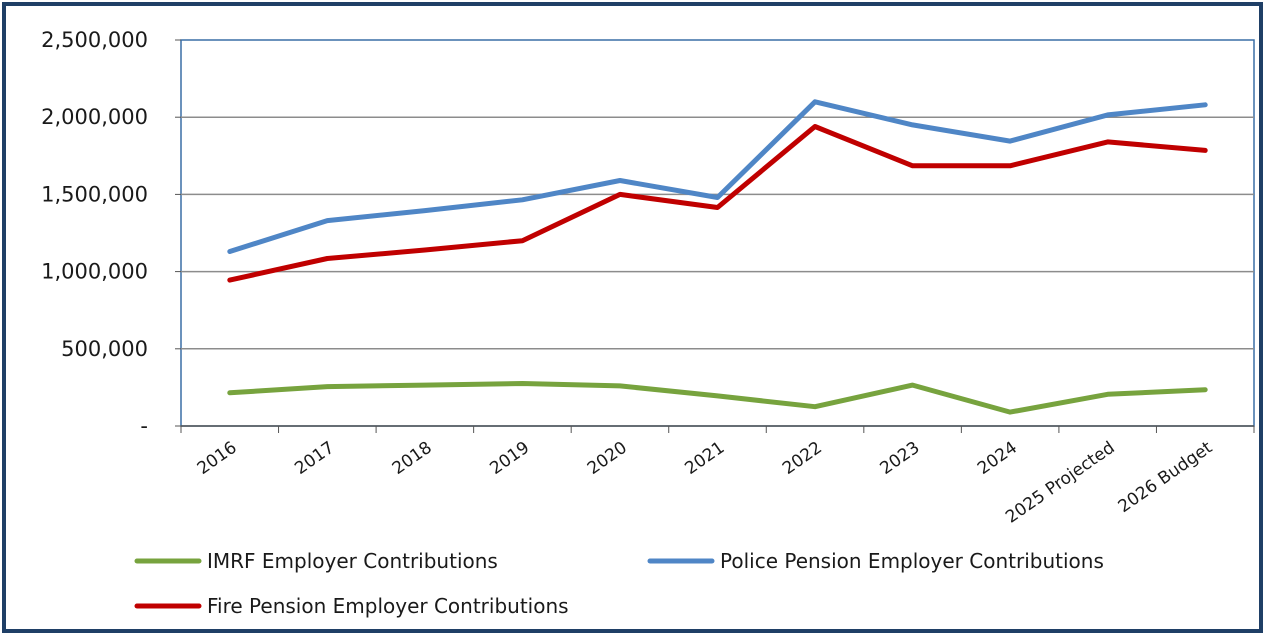 Image resolution: width=1271 pixels, height=641 pixels. What do you see at coordinates (997, 458) in the screenshot?
I see `x-tick-label: 2024` at bounding box center [997, 458].